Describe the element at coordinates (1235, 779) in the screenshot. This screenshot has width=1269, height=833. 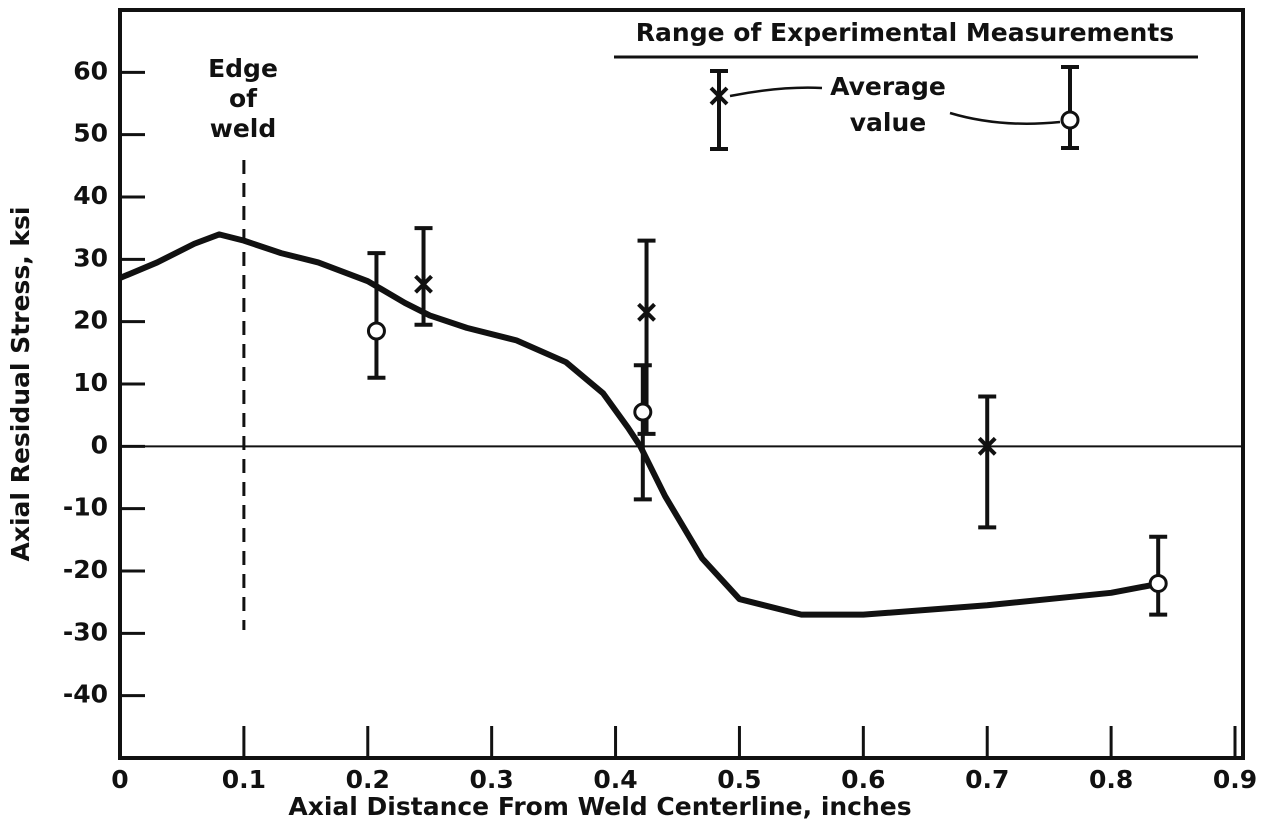
I see `x-tick-label: 0.9` at that location.